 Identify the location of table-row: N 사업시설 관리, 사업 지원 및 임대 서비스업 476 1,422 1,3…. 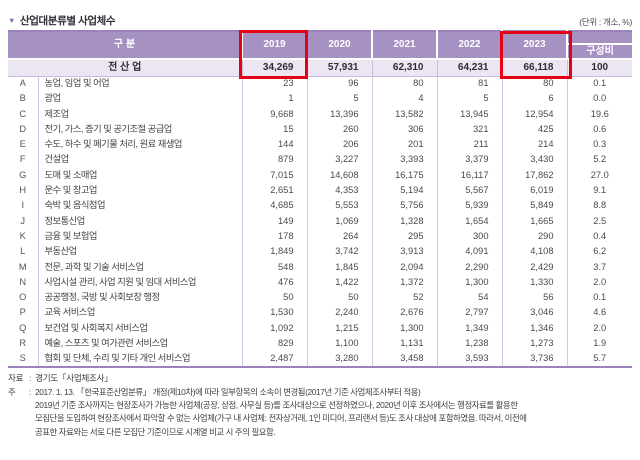
(320, 282).